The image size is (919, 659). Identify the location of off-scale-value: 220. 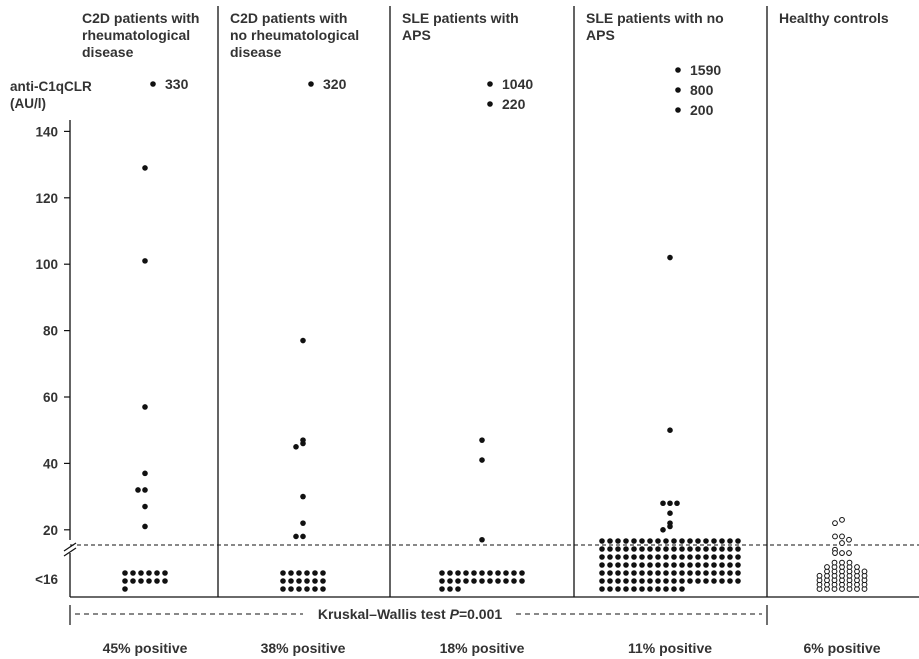
(514, 104).